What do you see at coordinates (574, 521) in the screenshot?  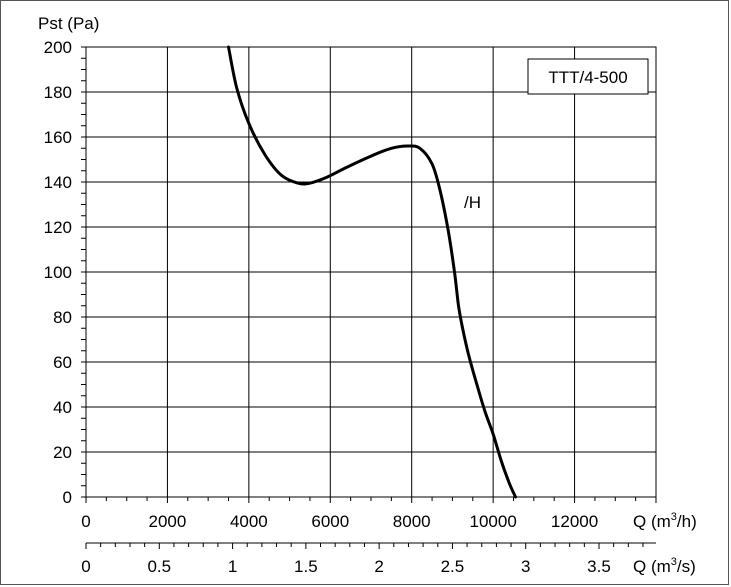 I see `x-tick-label: 12000` at bounding box center [574, 521].